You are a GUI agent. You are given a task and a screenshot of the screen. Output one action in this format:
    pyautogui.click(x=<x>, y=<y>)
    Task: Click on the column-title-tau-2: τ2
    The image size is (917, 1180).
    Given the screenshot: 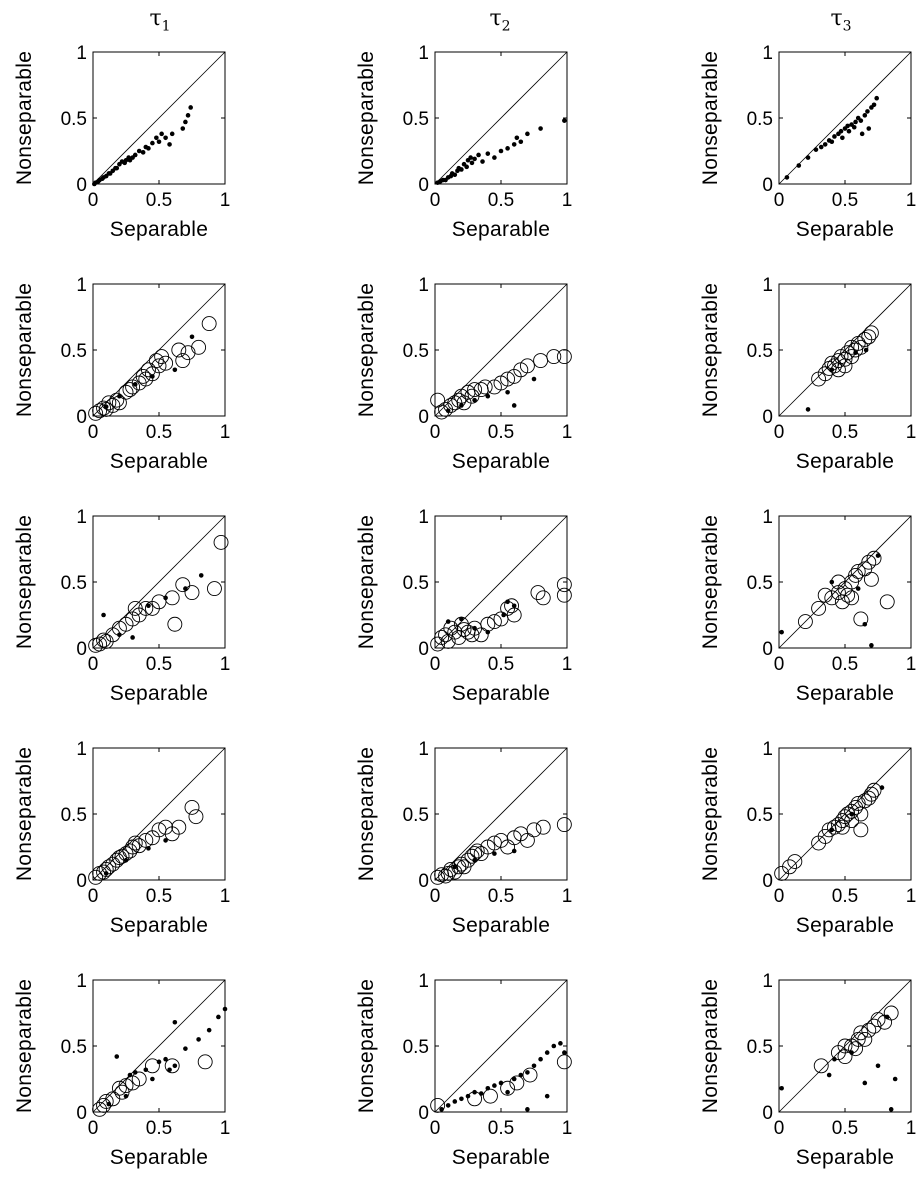 What is the action you would take?
    pyautogui.click(x=500, y=20)
    